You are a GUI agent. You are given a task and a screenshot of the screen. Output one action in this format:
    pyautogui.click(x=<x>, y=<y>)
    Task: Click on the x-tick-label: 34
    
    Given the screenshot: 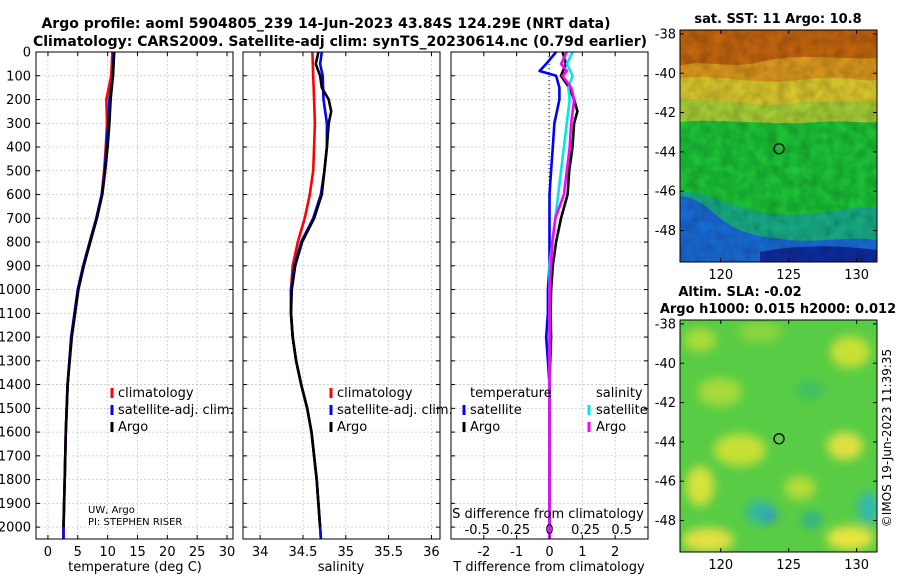 What is the action you would take?
    pyautogui.click(x=260, y=552)
    